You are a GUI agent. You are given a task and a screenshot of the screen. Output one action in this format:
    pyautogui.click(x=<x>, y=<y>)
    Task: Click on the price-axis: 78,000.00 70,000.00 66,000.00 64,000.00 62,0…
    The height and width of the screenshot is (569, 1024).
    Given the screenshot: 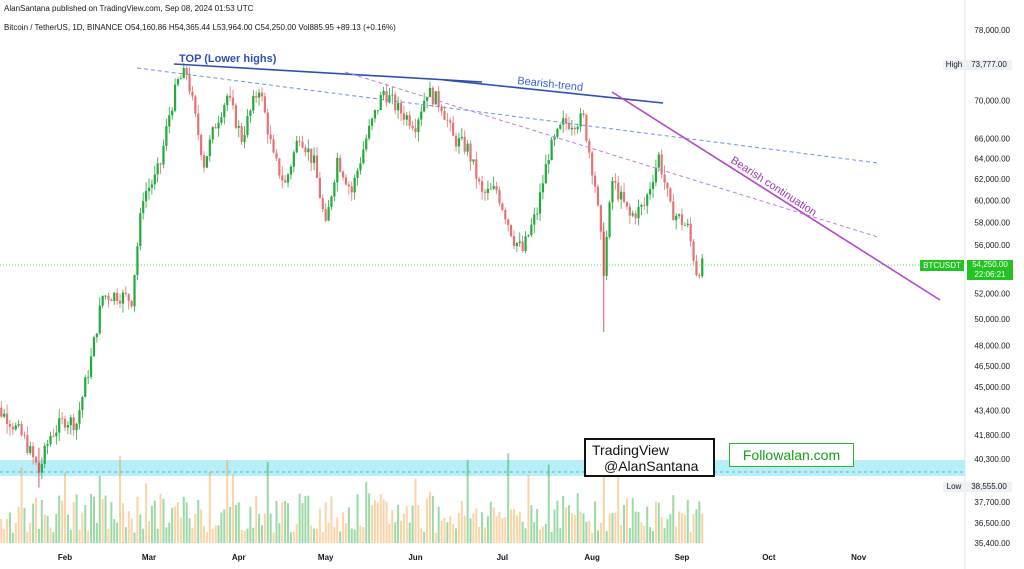 What is the action you would take?
    pyautogui.click(x=992, y=287)
    